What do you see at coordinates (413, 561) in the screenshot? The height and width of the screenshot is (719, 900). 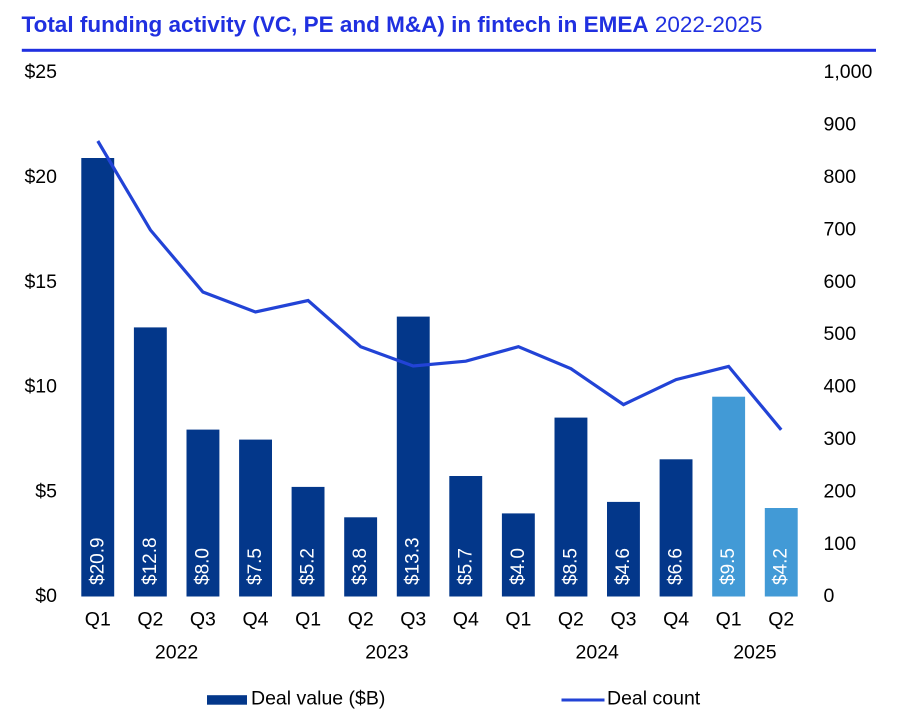 I see `svg-text: $13.3` at bounding box center [413, 561].